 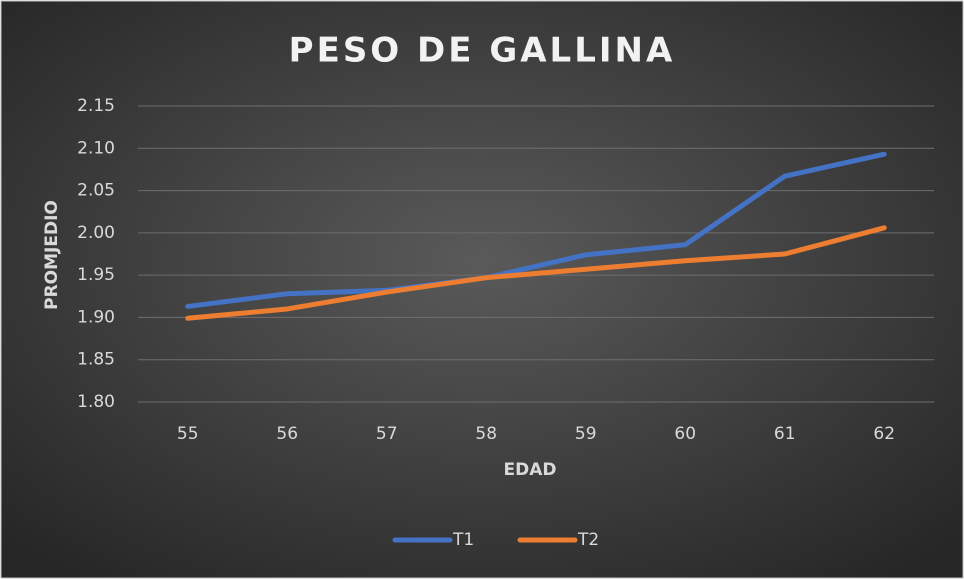 What do you see at coordinates (588, 540) in the screenshot?
I see `legend-label: T2` at bounding box center [588, 540].